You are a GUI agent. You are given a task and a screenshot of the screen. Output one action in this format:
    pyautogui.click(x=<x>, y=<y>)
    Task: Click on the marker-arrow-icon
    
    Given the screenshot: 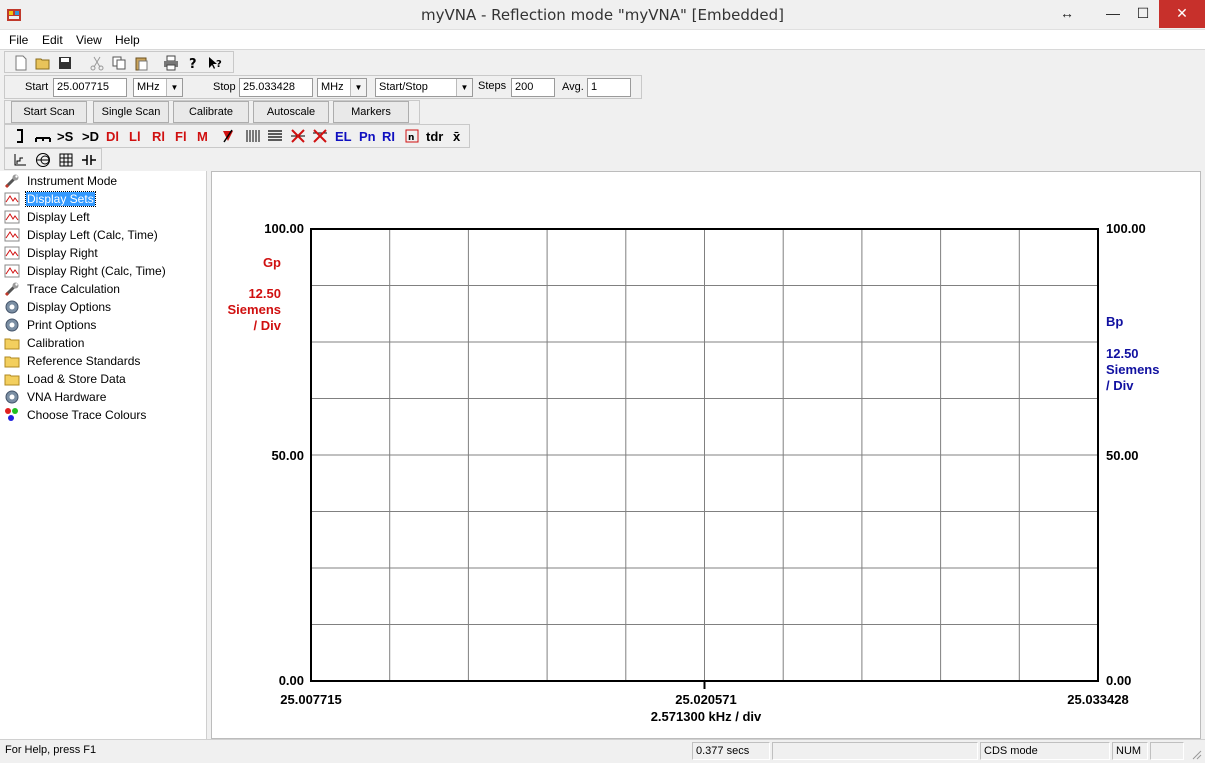 What is the action you would take?
    pyautogui.click(x=228, y=136)
    